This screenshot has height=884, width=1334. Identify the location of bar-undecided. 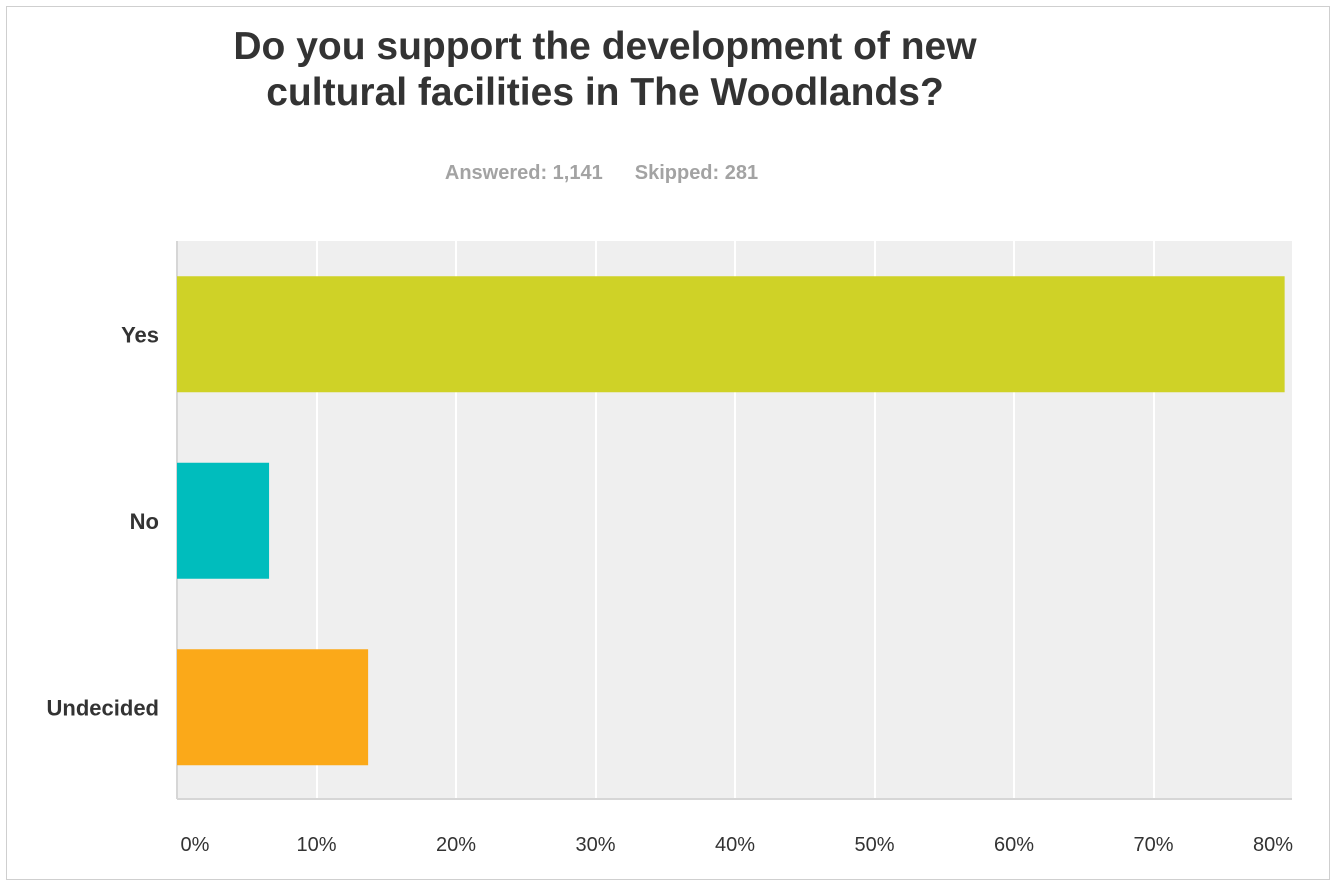
(273, 707).